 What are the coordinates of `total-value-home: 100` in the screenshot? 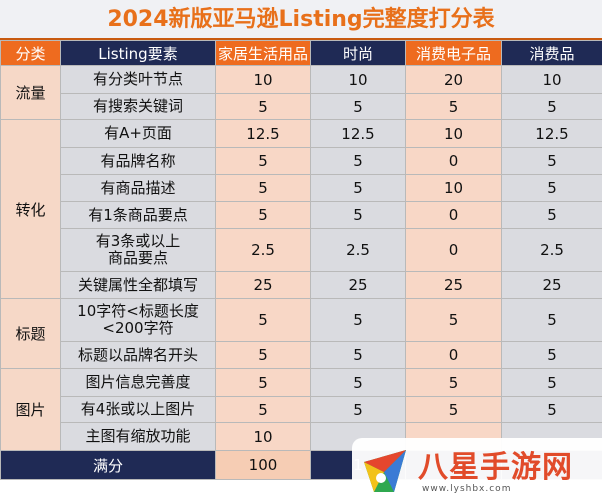 It's located at (263, 465).